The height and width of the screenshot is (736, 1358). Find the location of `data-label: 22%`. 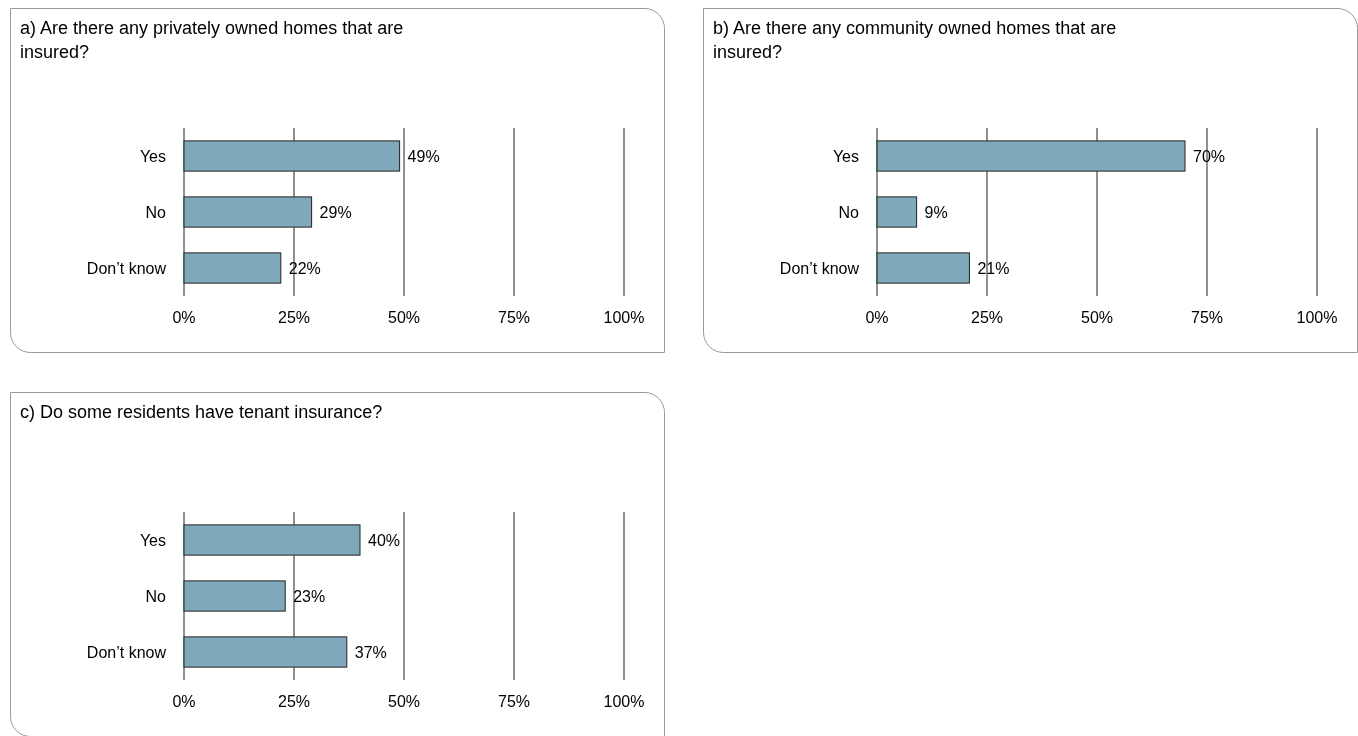

data-label: 22% is located at coordinates (304, 268).